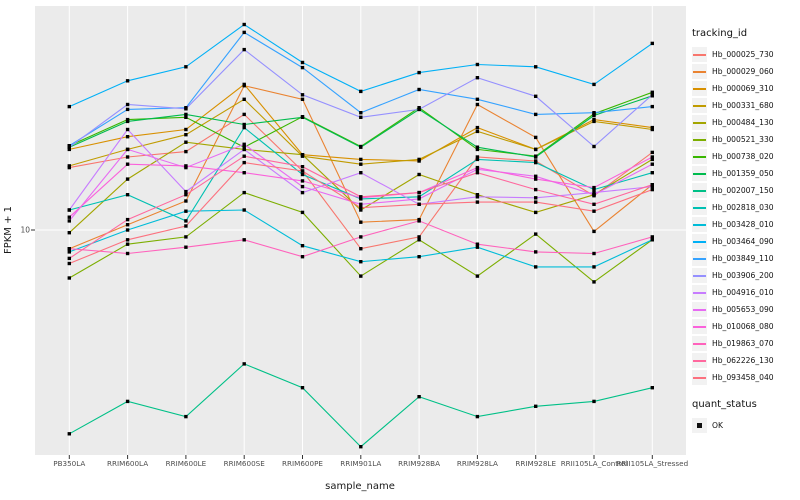 This screenshot has height=500, width=800. I want to click on legend-item-label: Hb_000521_330, so click(743, 139).